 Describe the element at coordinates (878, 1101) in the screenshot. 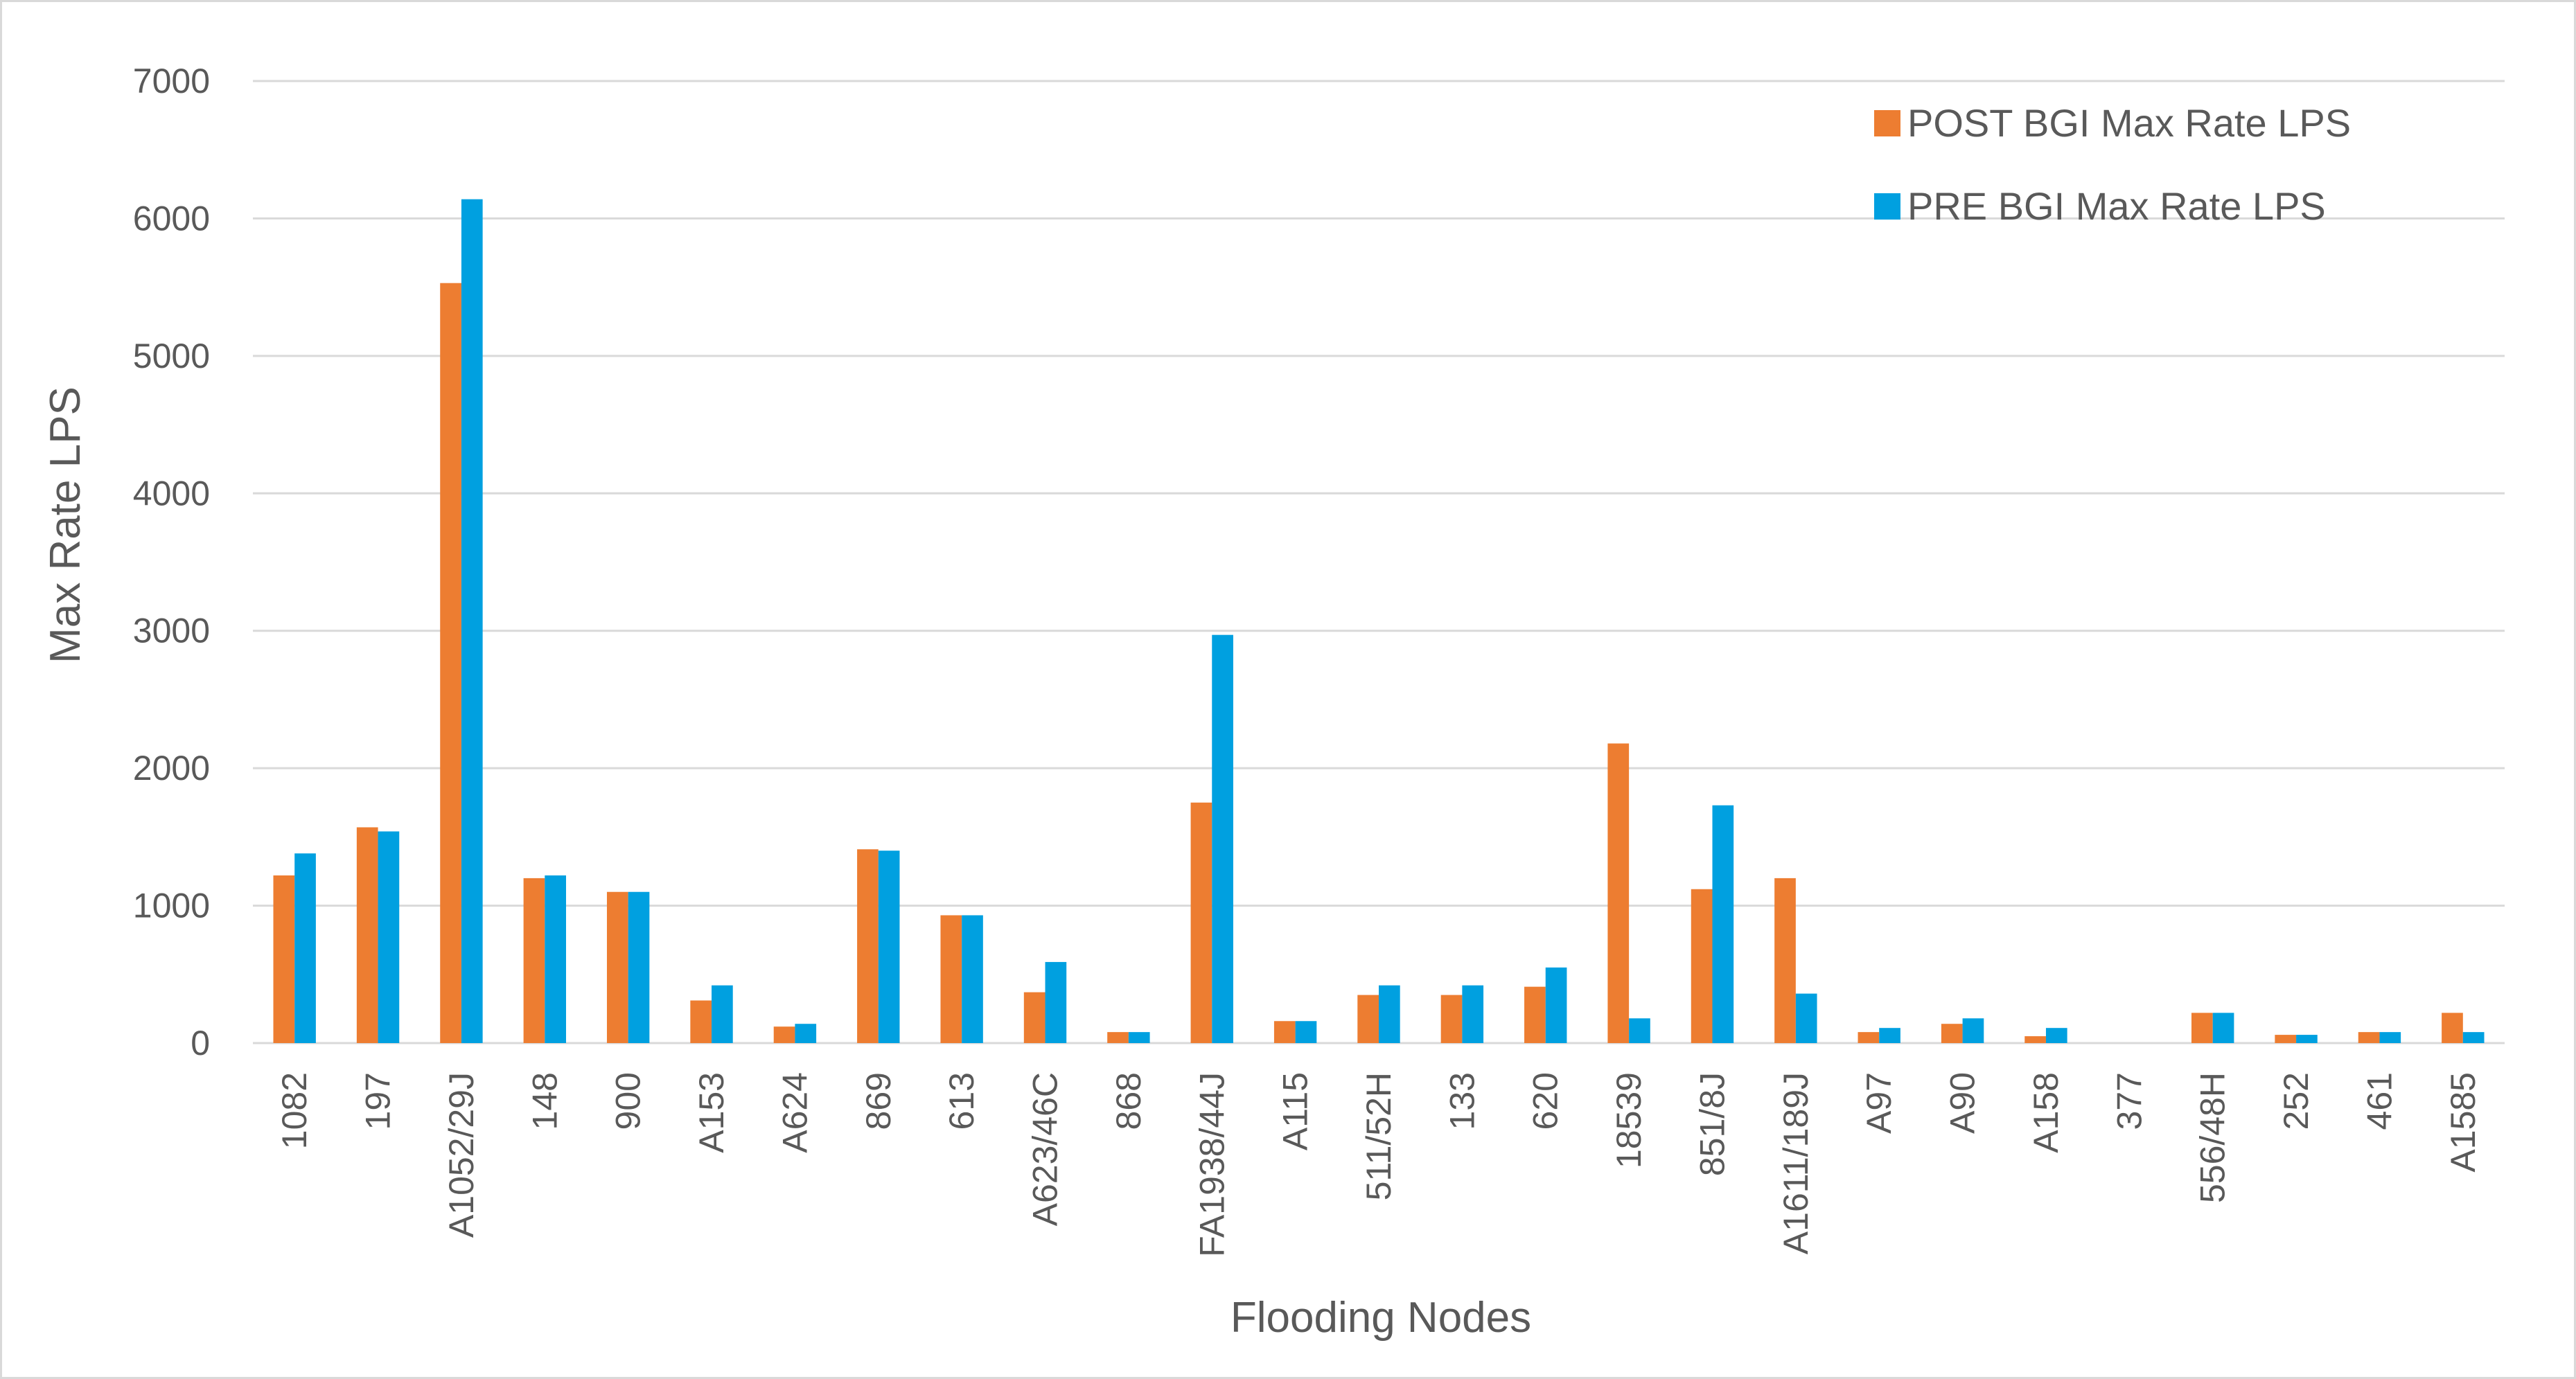

I see `x-tick-label: 869` at that location.